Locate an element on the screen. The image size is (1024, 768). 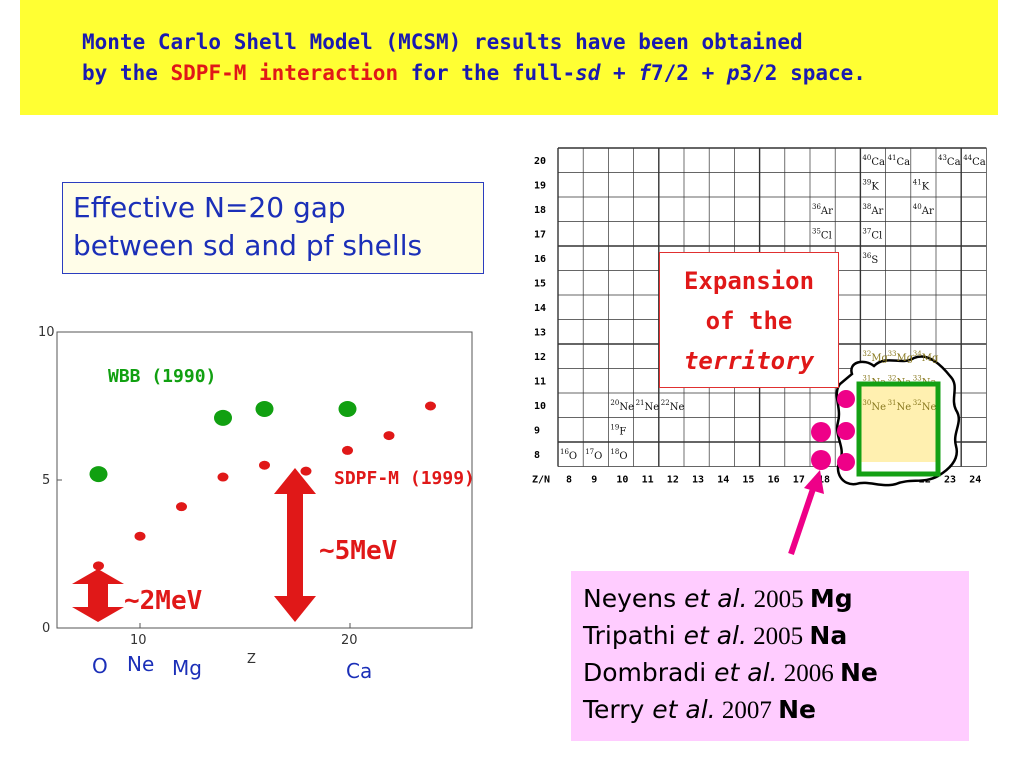
nuclide-label: 36Ar is located at coordinates (822, 210).